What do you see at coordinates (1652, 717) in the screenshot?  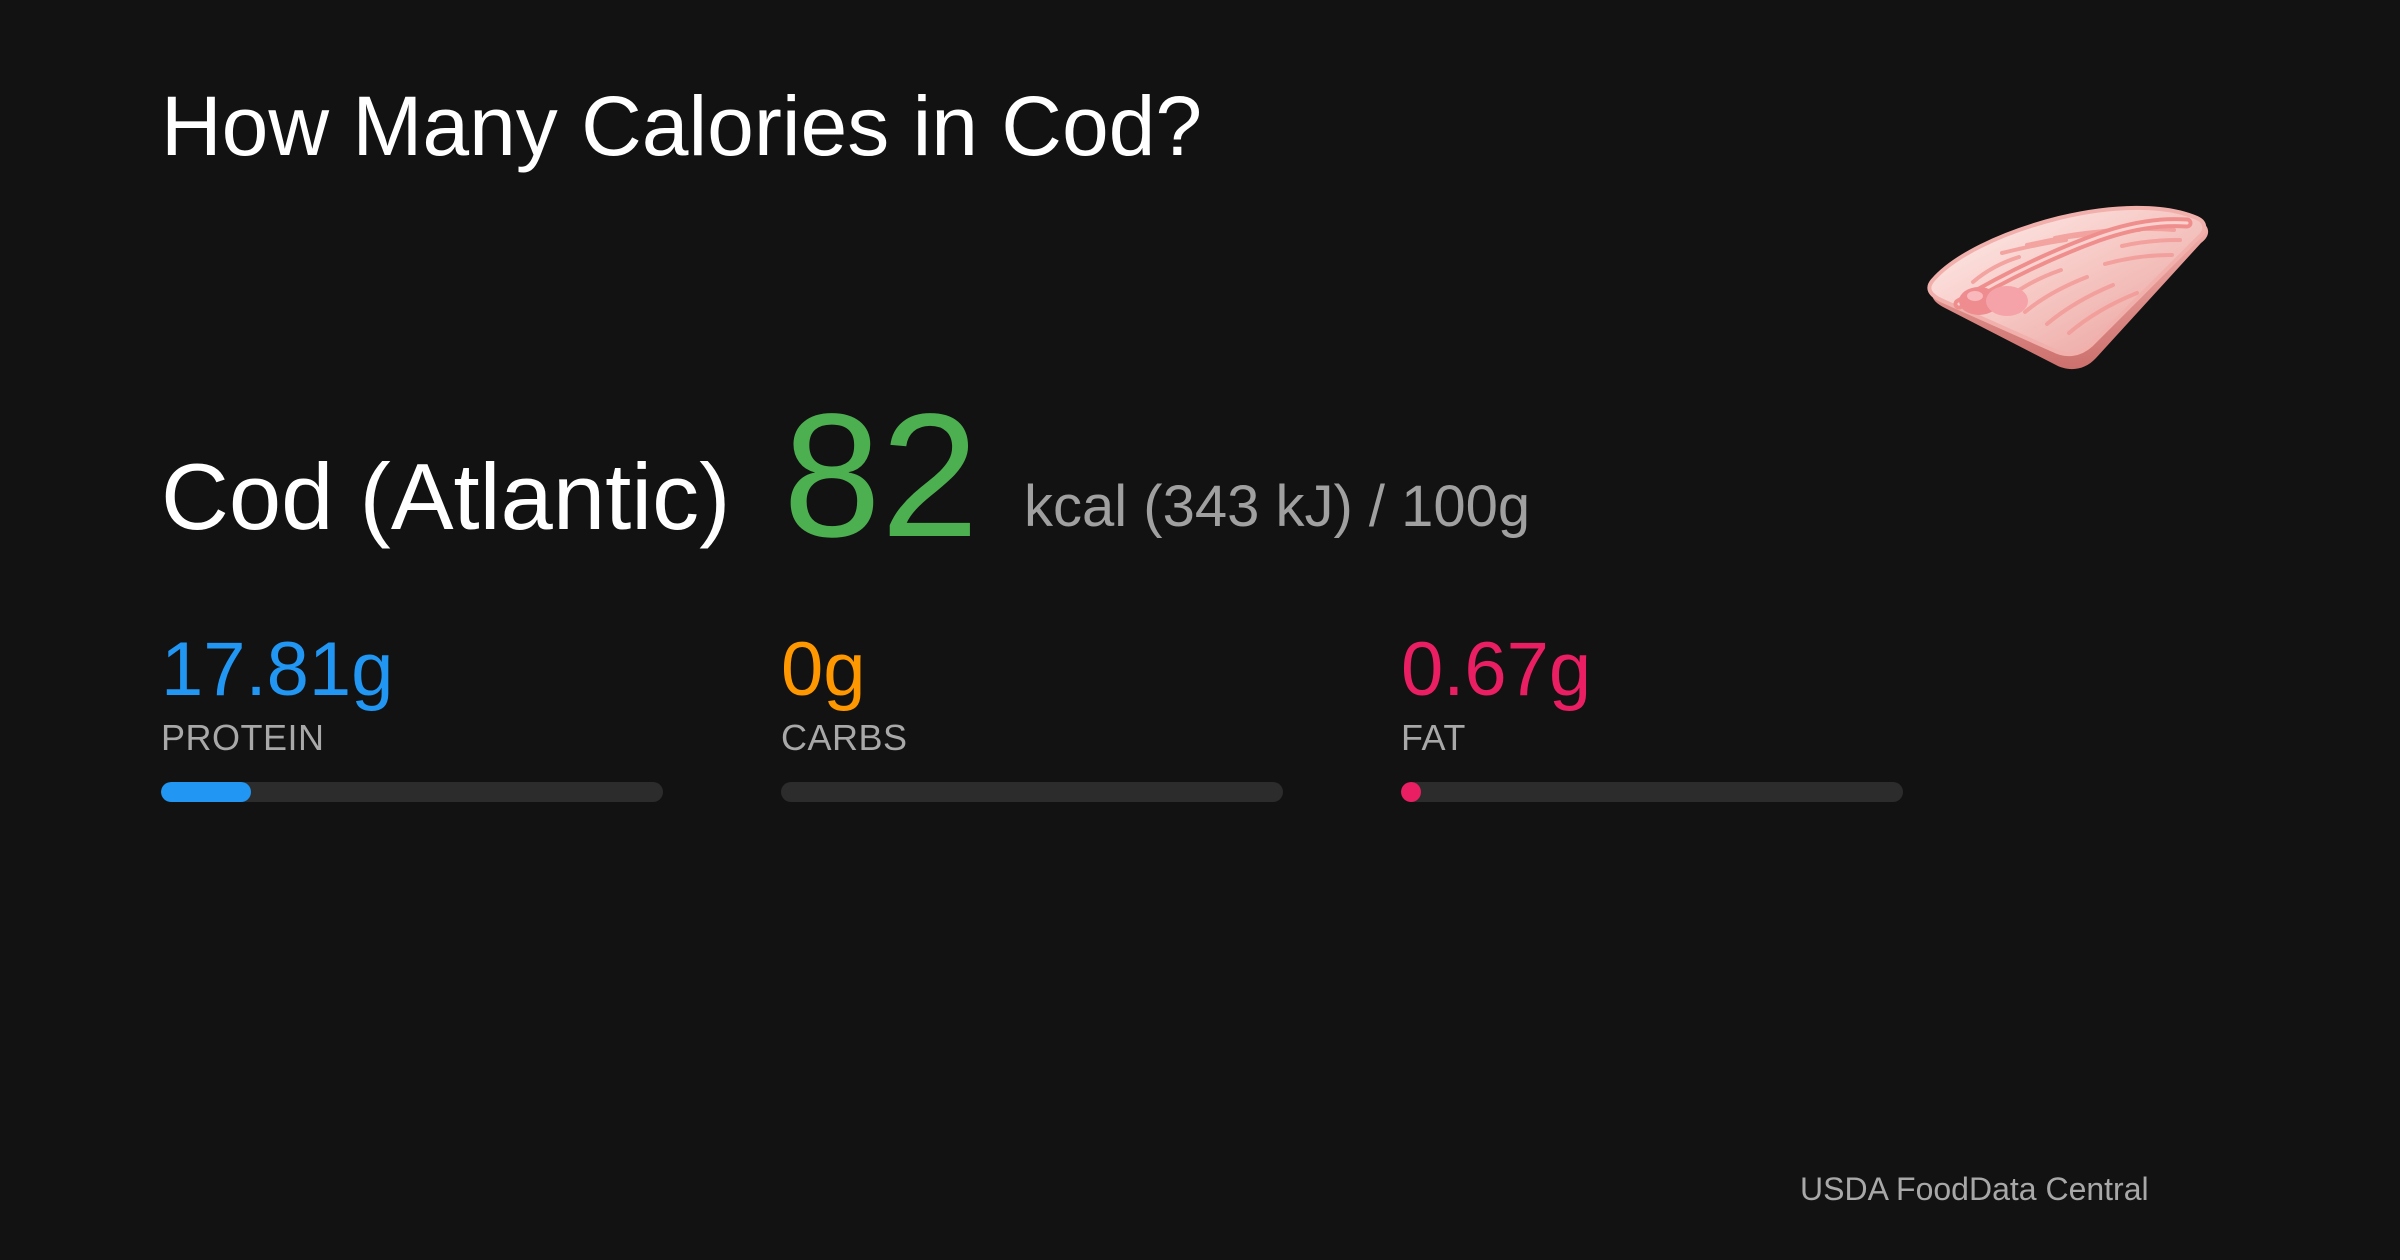 I see `fat-stat: 0.67g FAT` at bounding box center [1652, 717].